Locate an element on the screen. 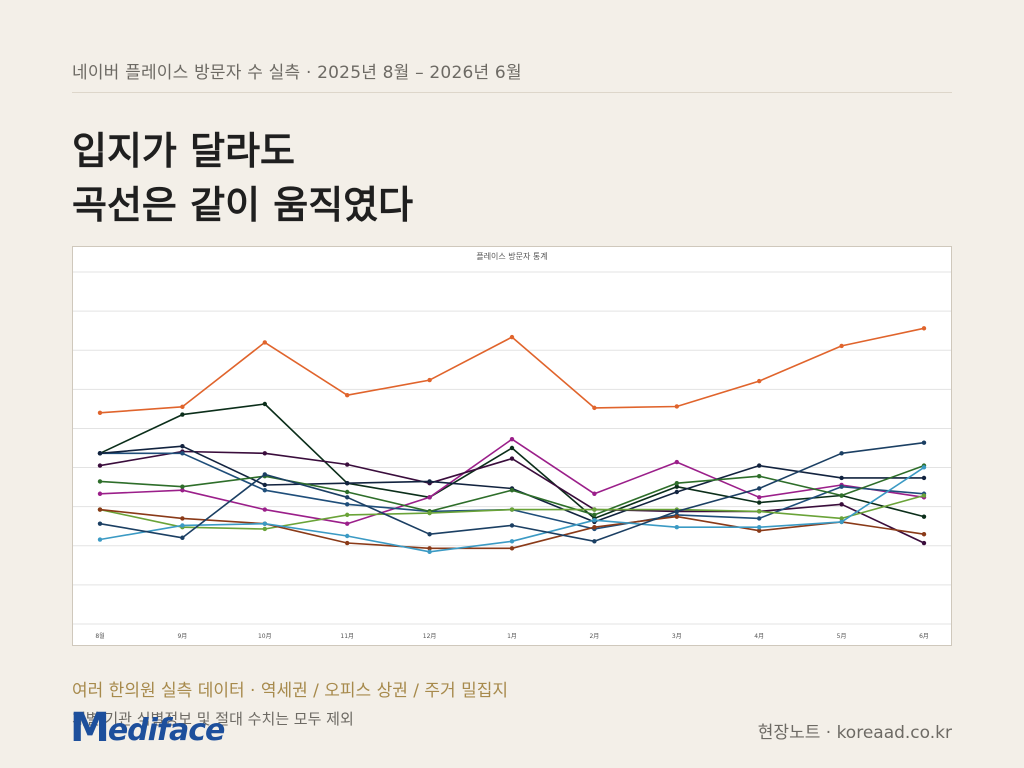 Image resolution: width=1024 pixels, height=768 pixels. headline-line-2: 곡선은 같이 움직였다 is located at coordinates (243, 204).